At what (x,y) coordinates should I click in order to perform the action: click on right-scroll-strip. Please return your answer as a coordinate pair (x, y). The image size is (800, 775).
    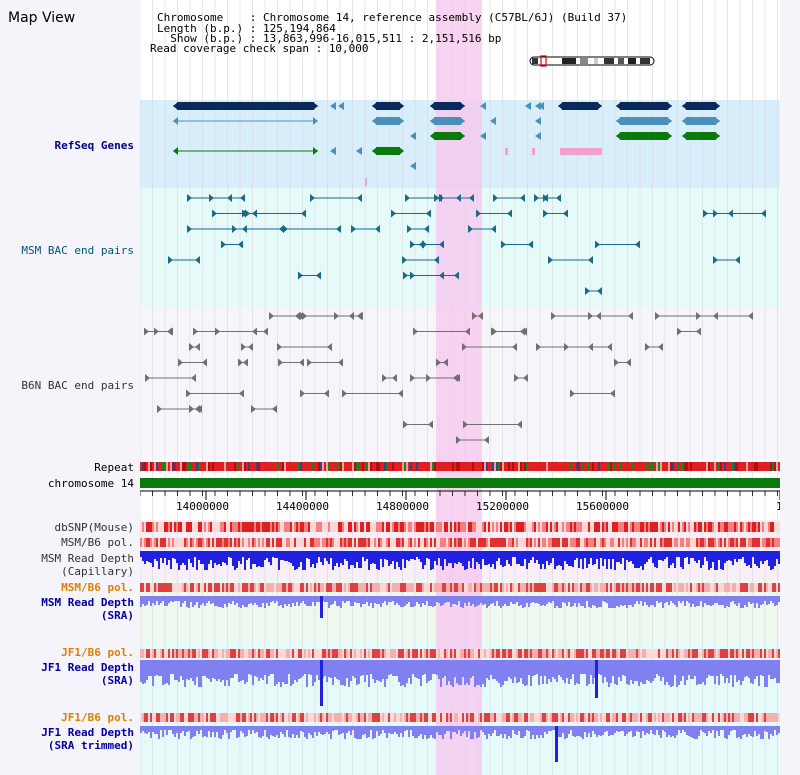
    Looking at the image, I should click on (790, 387).